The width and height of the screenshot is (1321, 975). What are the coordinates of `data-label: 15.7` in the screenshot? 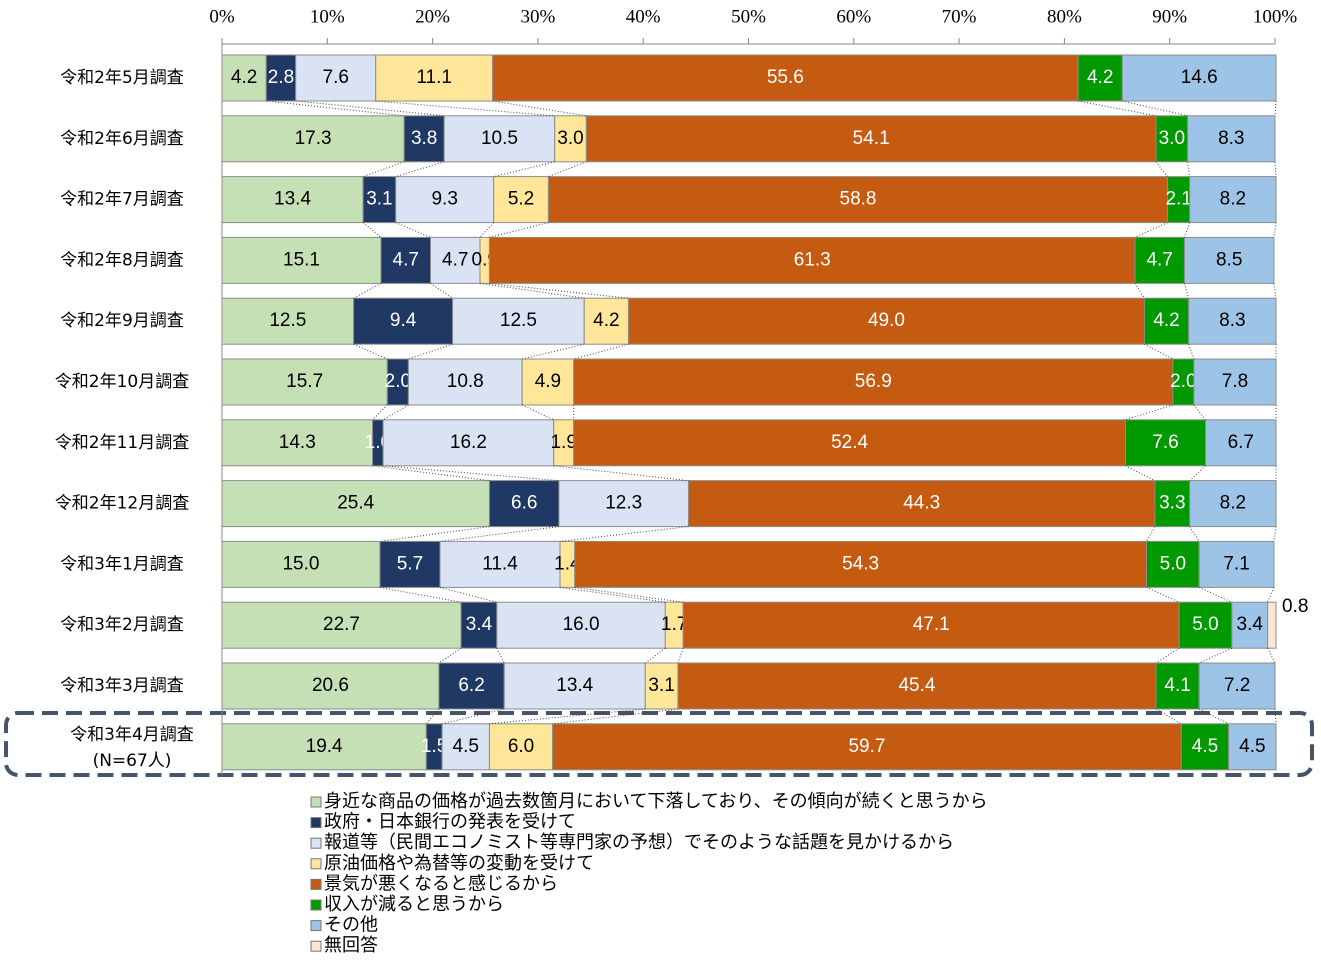 It's located at (304, 381).